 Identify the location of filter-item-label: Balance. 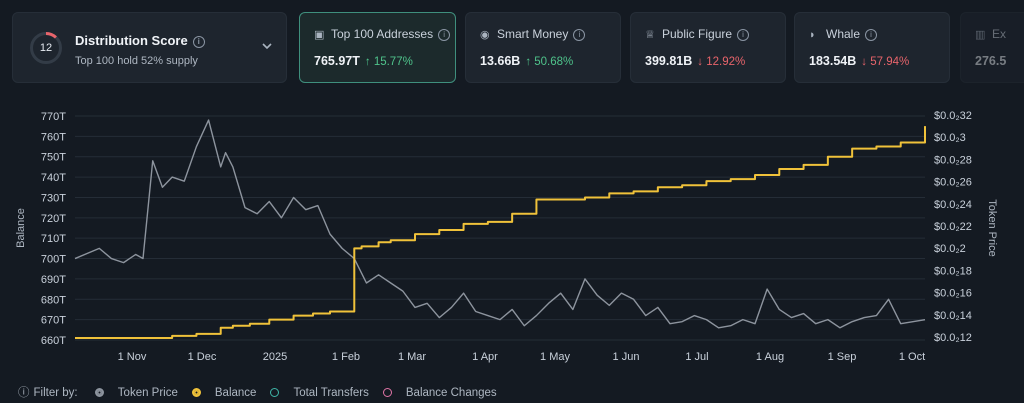
(235, 393).